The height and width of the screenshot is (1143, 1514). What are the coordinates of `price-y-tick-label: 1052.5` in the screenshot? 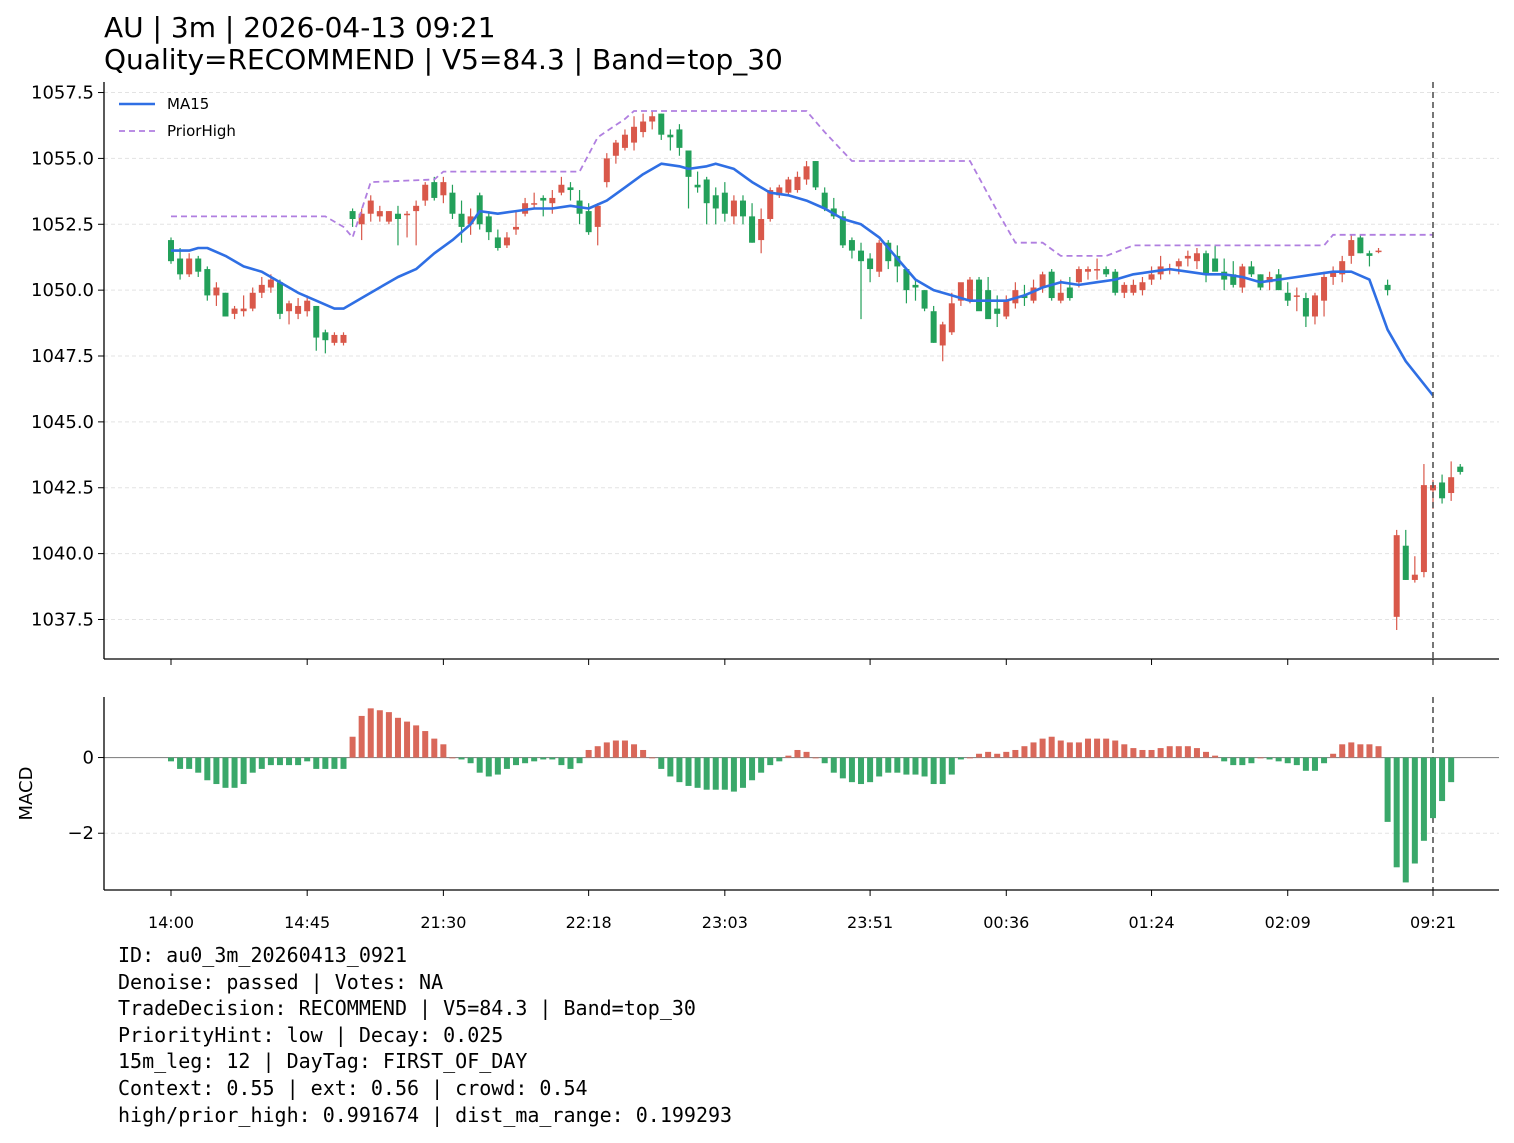 It's located at (62, 224).